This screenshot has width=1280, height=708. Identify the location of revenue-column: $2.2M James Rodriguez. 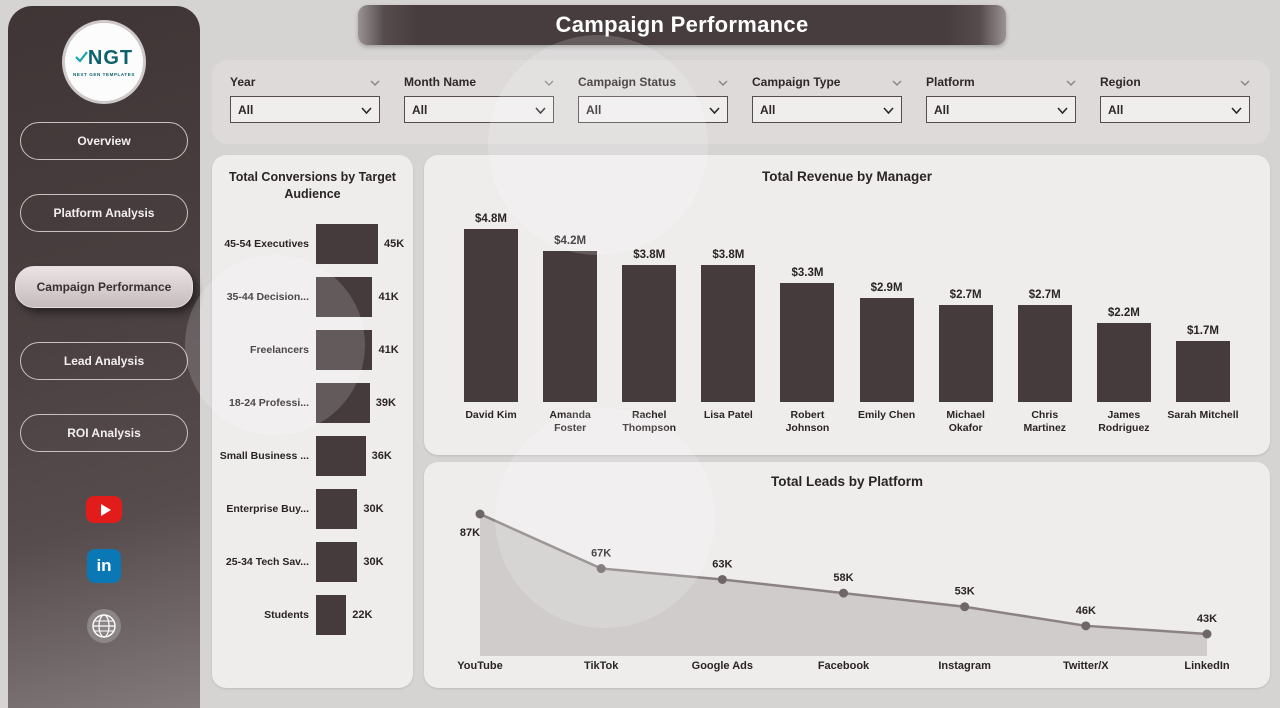
(1124, 312).